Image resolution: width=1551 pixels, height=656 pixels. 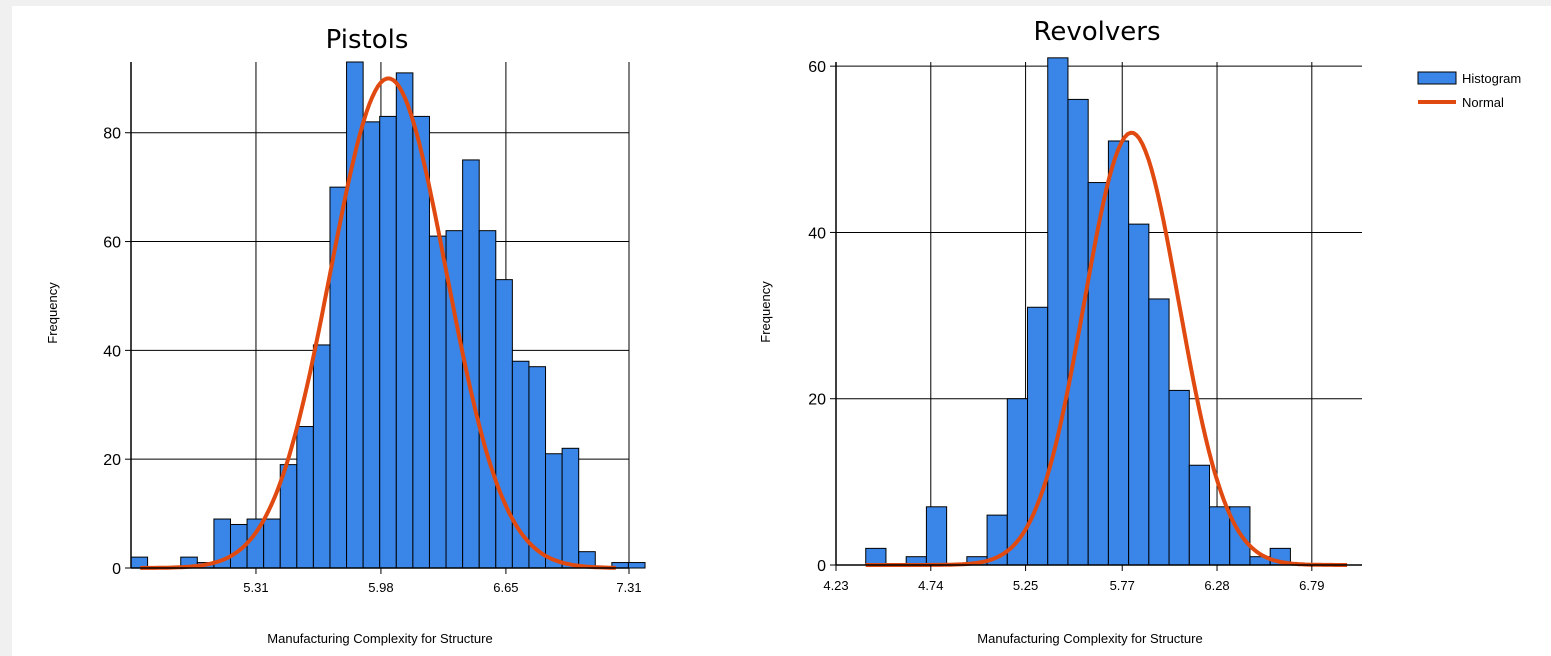 What do you see at coordinates (380, 587) in the screenshot?
I see `x-tick-label: 5.98` at bounding box center [380, 587].